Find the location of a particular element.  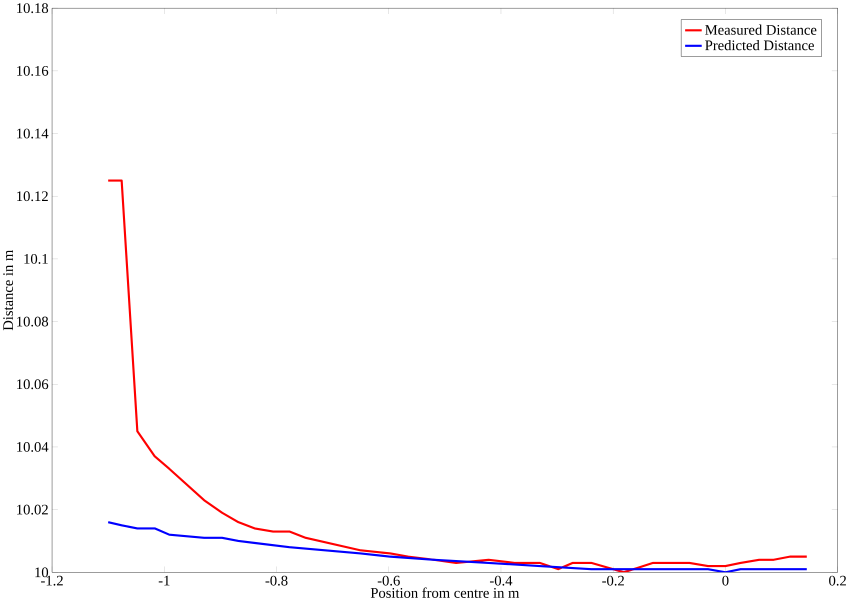

y-tick-label: 10.16 is located at coordinates (32, 71).